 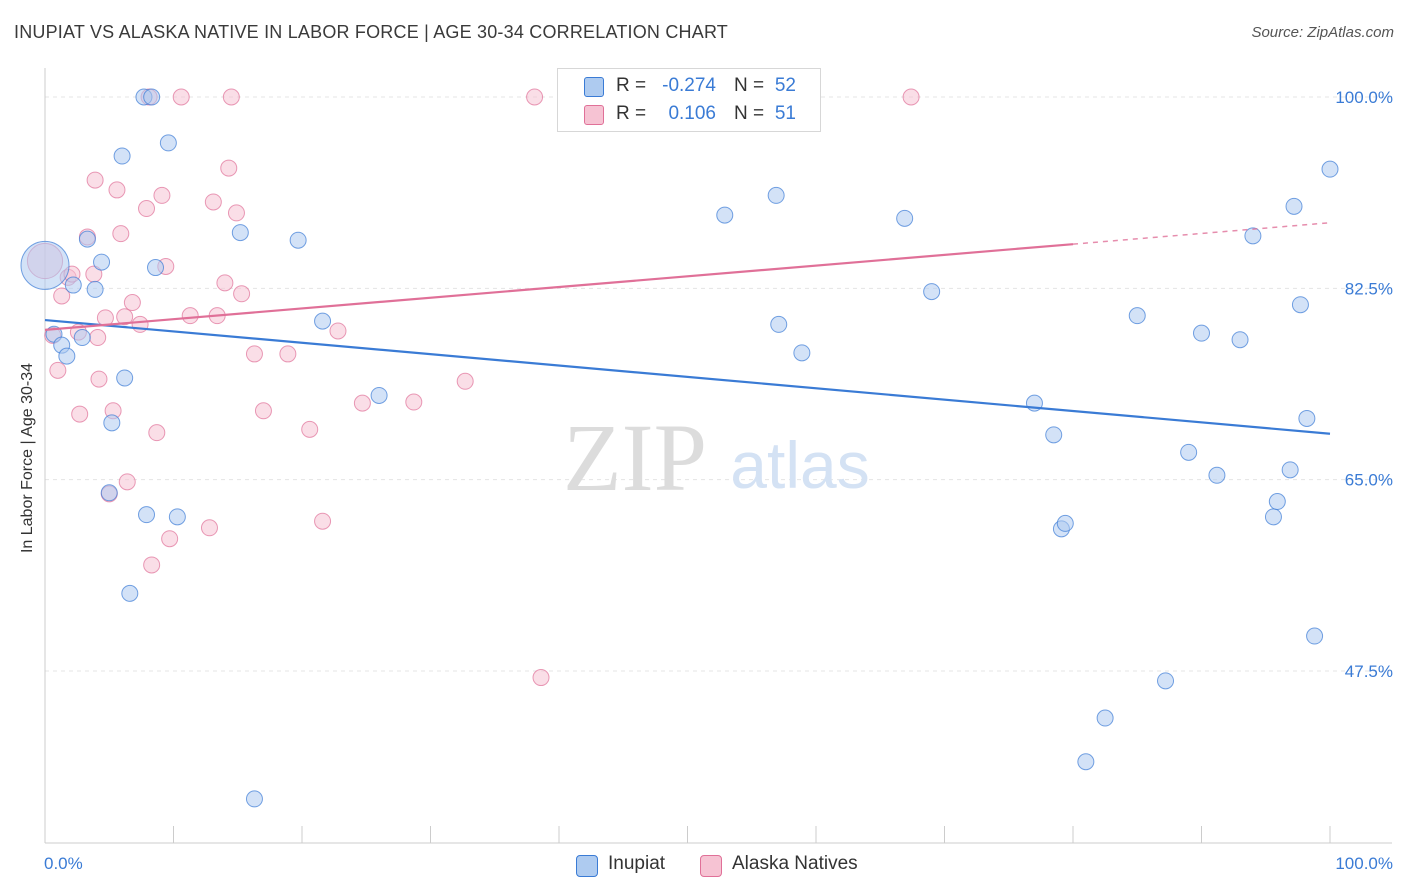 I want to click on watermark: ZIP atlas, so click(x=716, y=457).